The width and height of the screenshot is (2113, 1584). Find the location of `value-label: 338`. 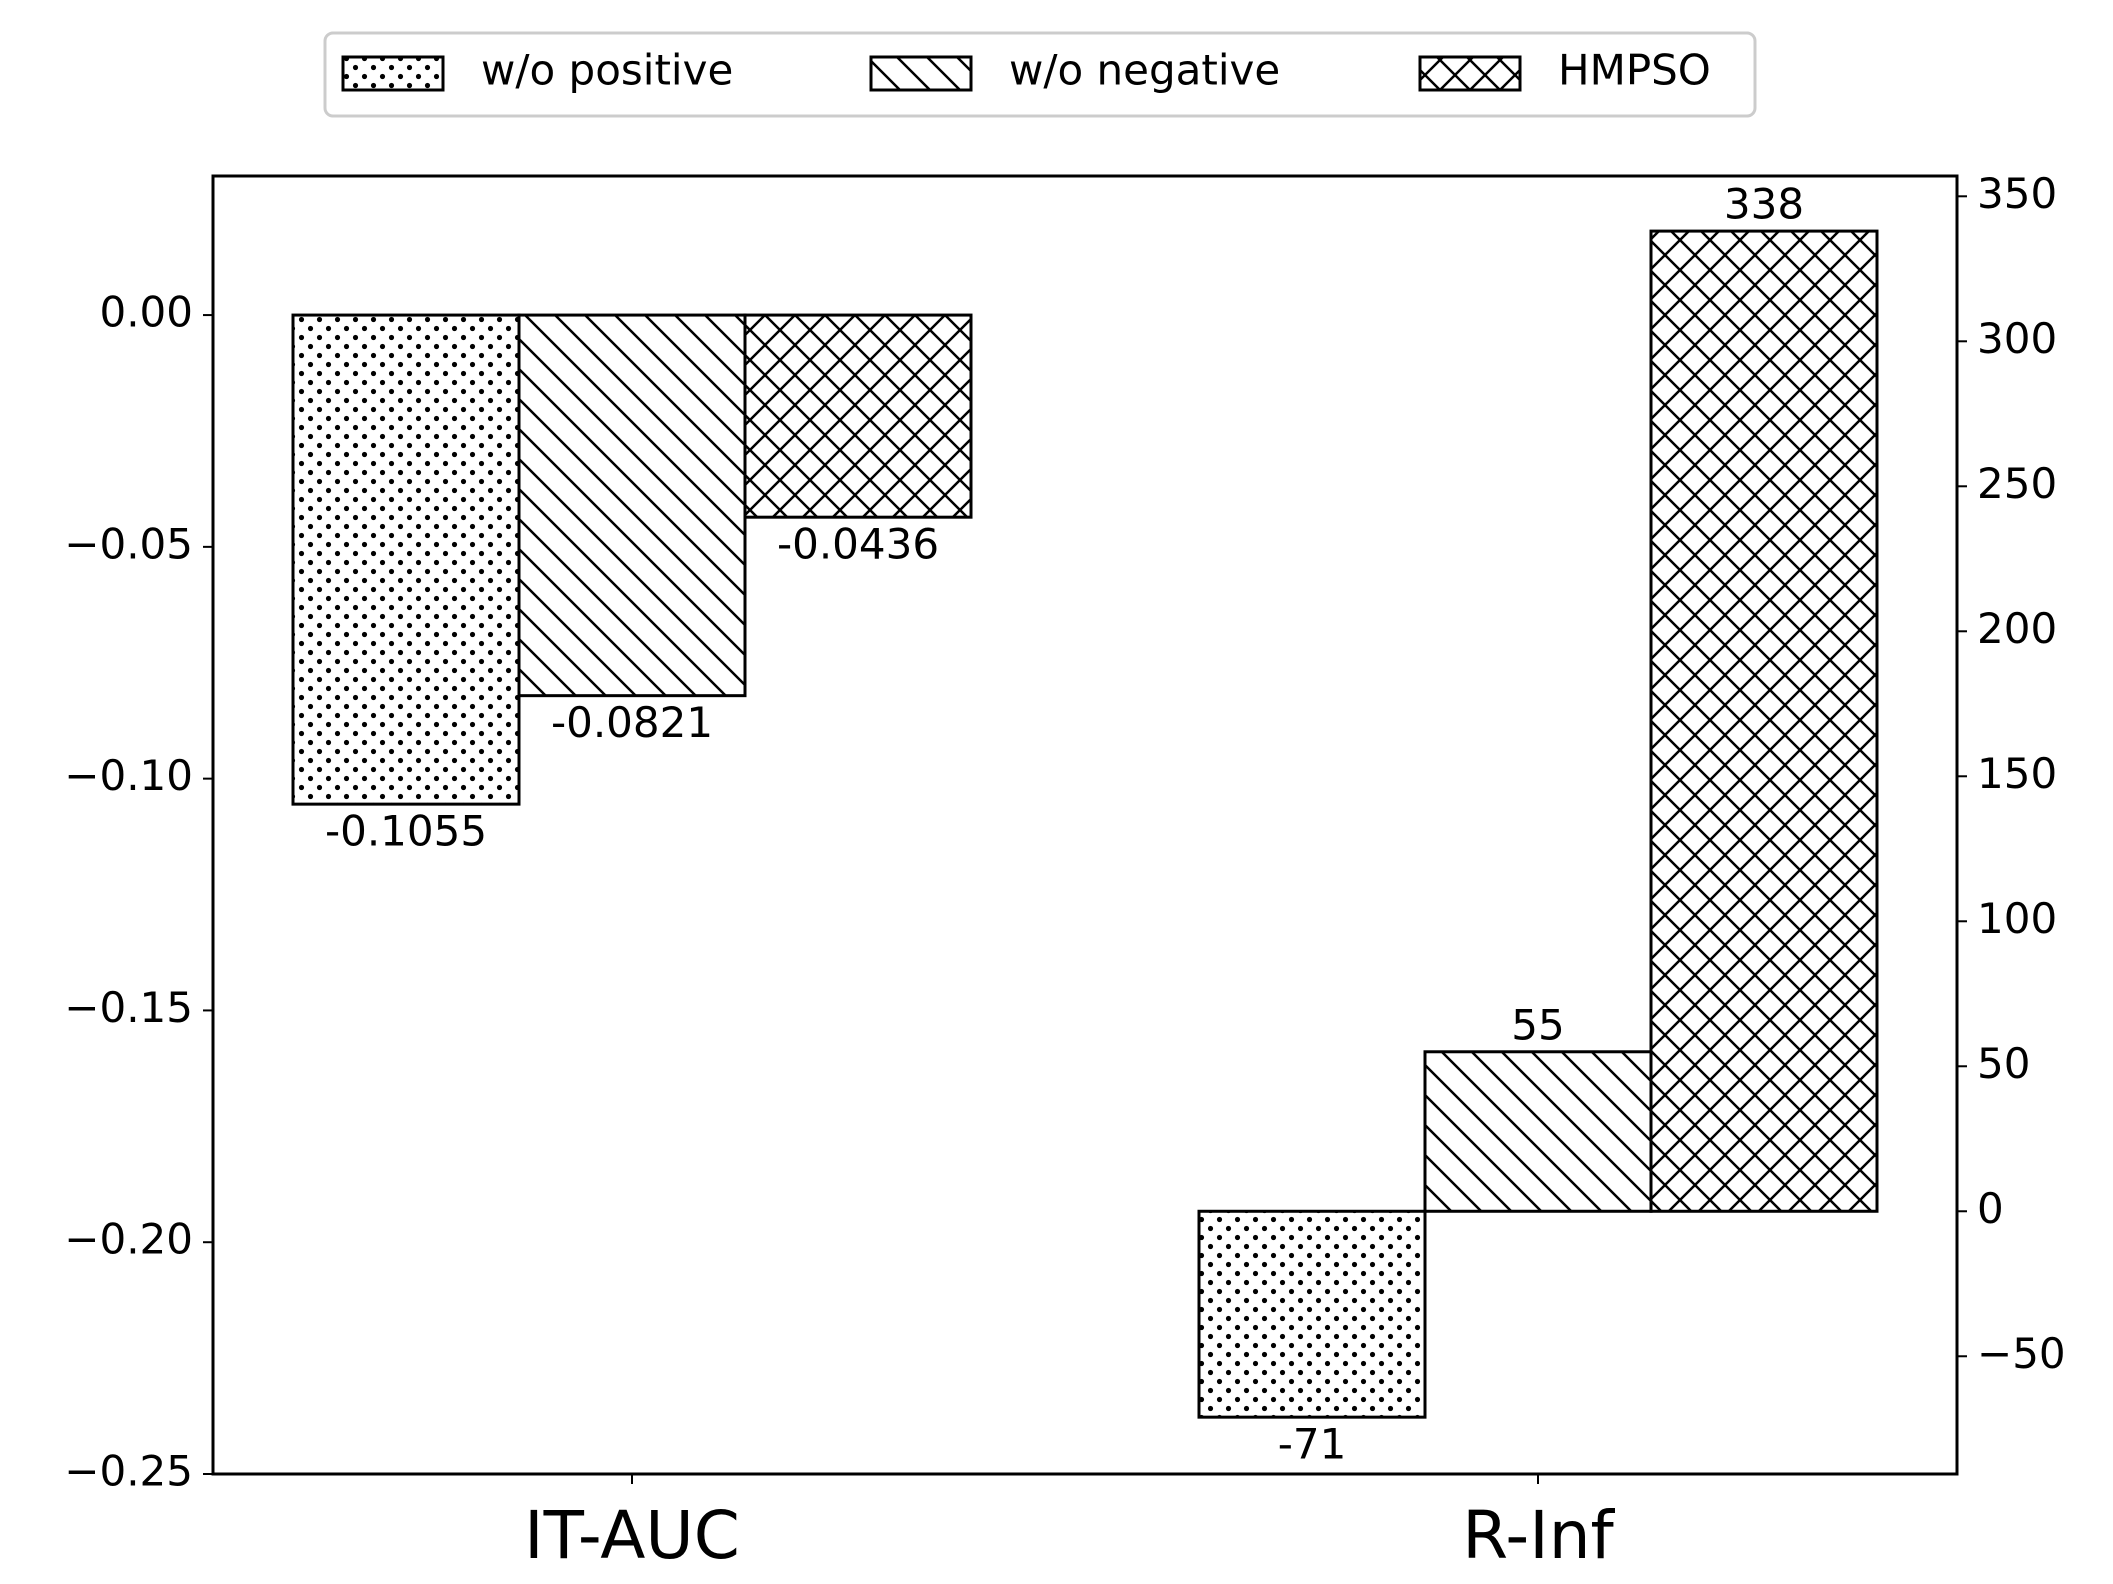

value-label: 338 is located at coordinates (1764, 204).